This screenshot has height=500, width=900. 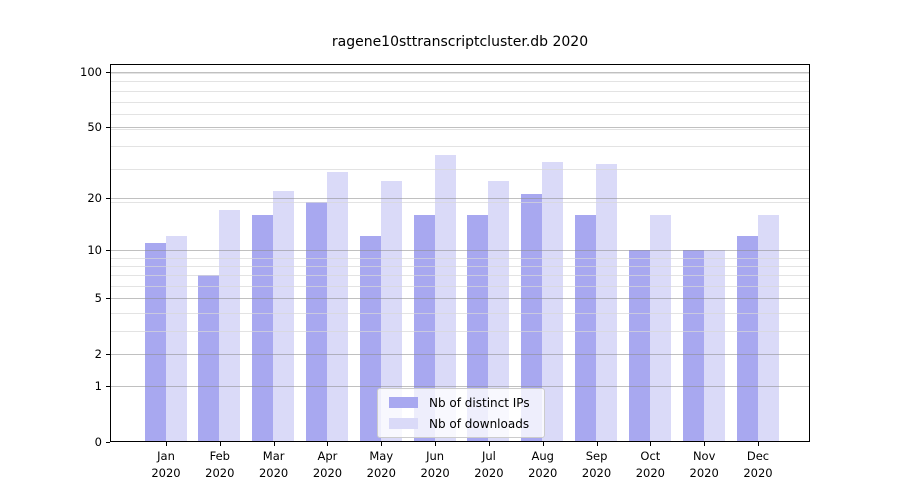 I want to click on bar-downloads-may, so click(x=391, y=311).